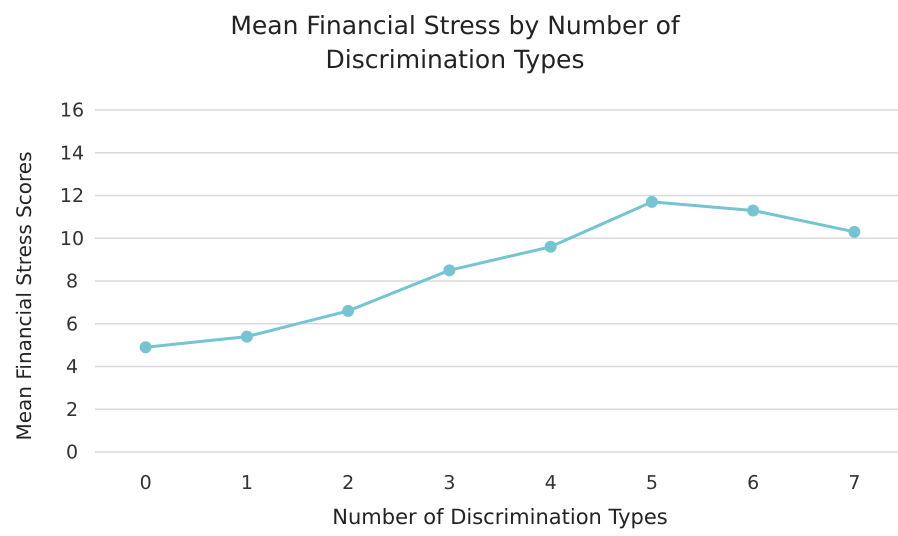 This screenshot has width=898, height=536. What do you see at coordinates (348, 483) in the screenshot?
I see `x-tick-label: 2` at bounding box center [348, 483].